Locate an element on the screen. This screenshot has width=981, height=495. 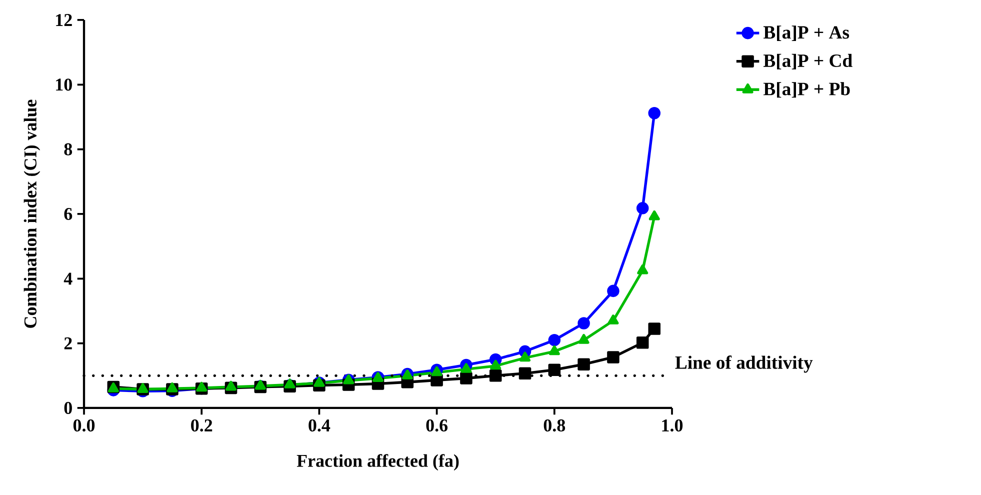
ref-line-label: Line of additivity is located at coordinates (744, 364).